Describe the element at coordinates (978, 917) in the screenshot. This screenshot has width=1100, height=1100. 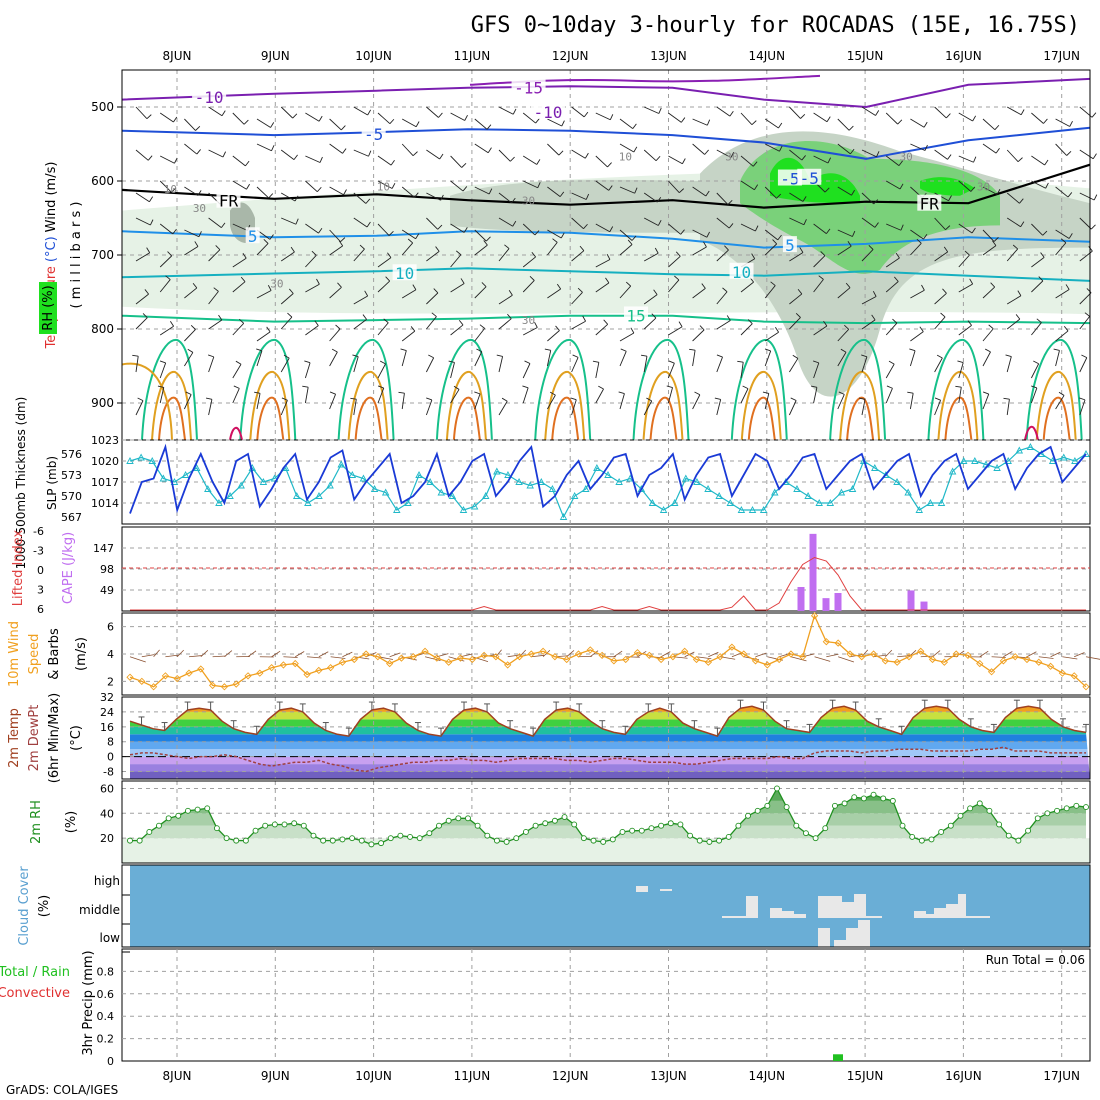
I see `cloud-block` at that location.